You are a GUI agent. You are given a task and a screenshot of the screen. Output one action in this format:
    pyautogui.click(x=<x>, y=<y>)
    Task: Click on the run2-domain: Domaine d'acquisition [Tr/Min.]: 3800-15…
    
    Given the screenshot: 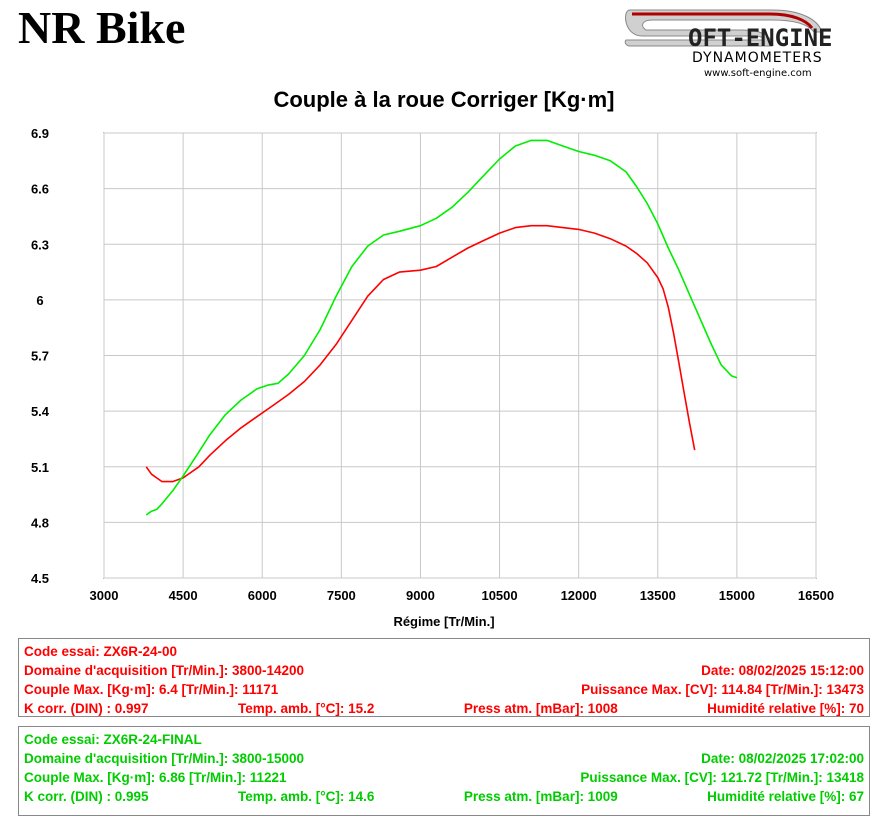 What is the action you would take?
    pyautogui.click(x=164, y=758)
    